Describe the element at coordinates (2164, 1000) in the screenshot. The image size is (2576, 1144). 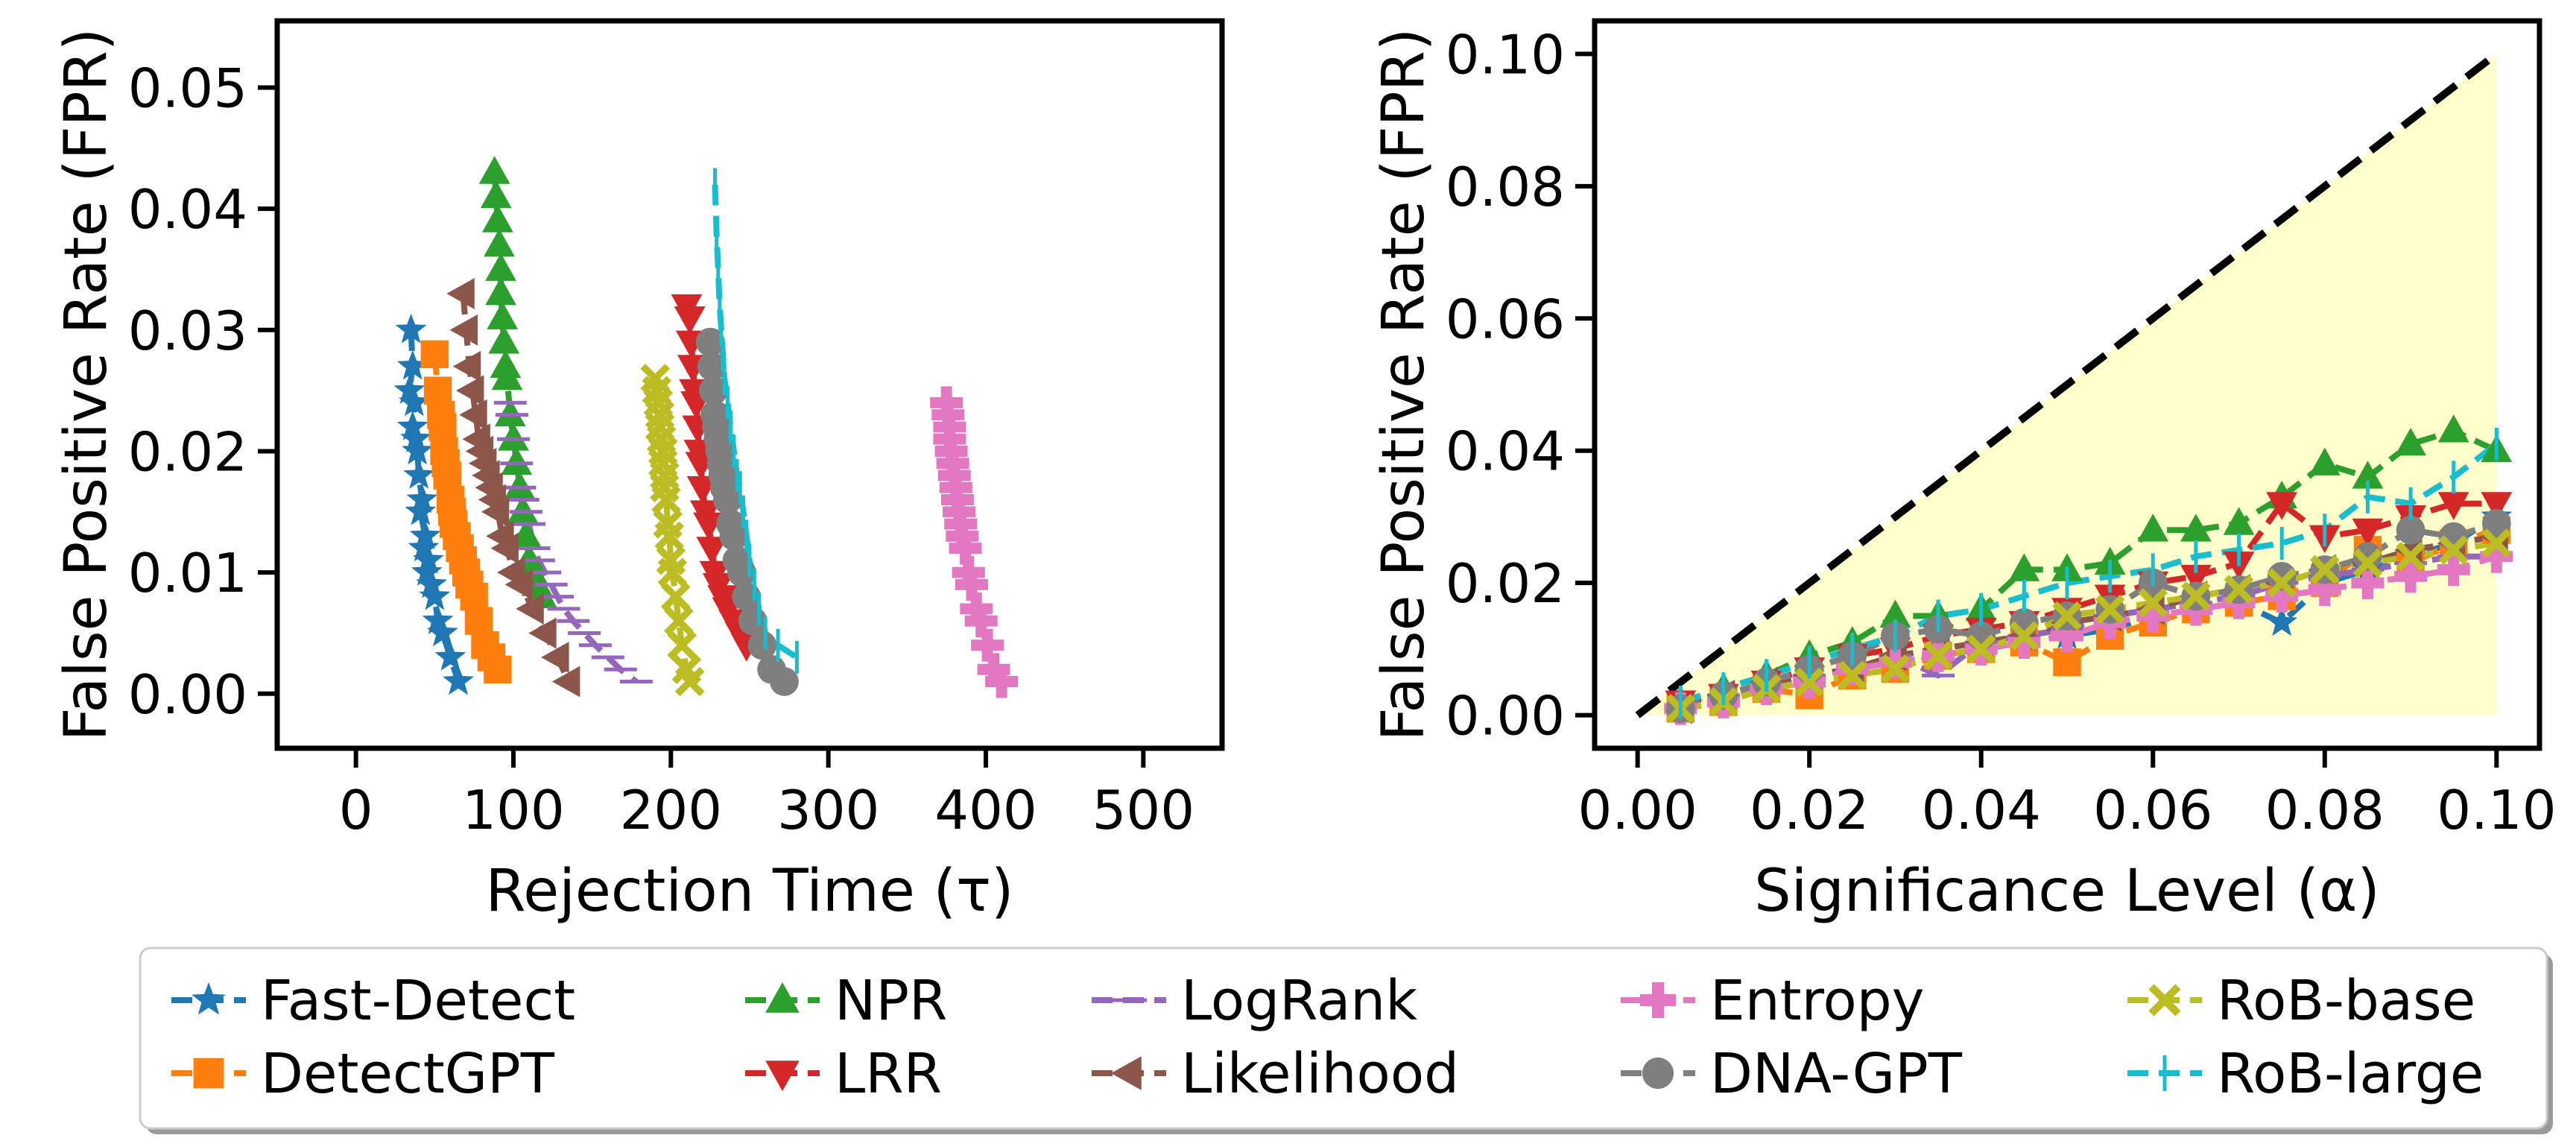
I see `legend-marker-rob-base` at that location.